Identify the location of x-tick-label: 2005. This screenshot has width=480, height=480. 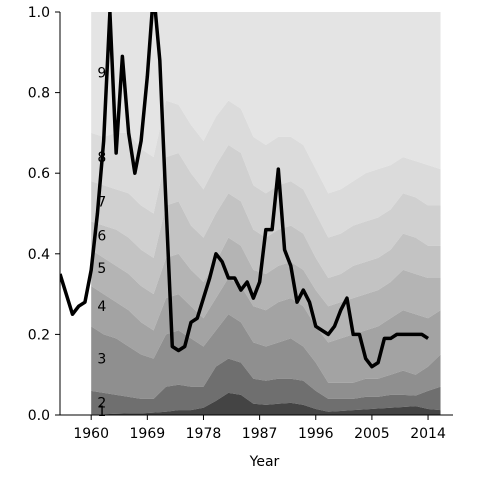
(372, 434).